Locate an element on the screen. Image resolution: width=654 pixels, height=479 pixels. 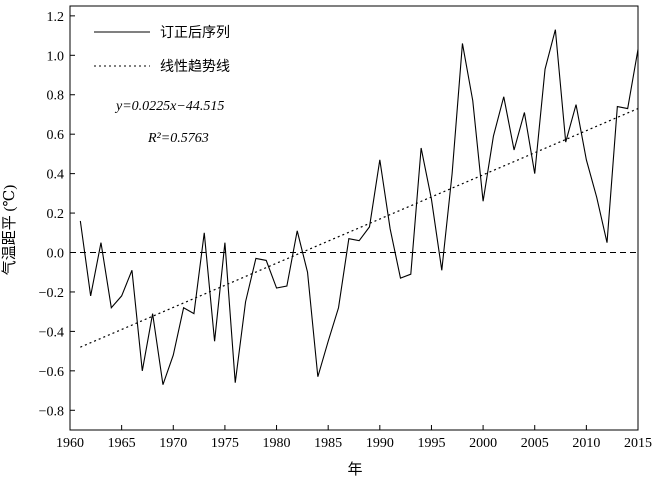
x-tick-label: 2000 is located at coordinates (483, 443).